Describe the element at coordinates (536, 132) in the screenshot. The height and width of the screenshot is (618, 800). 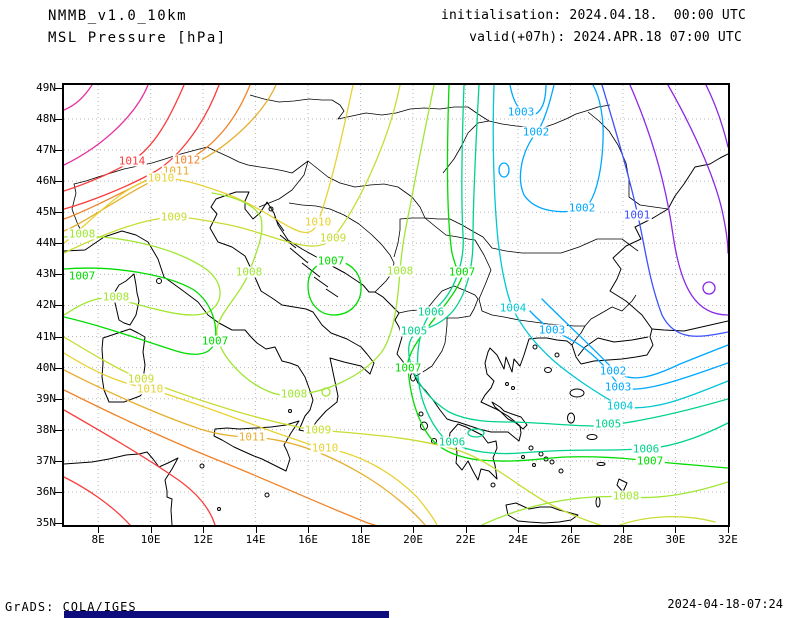
I see `contour-label-1002: 1002` at that location.